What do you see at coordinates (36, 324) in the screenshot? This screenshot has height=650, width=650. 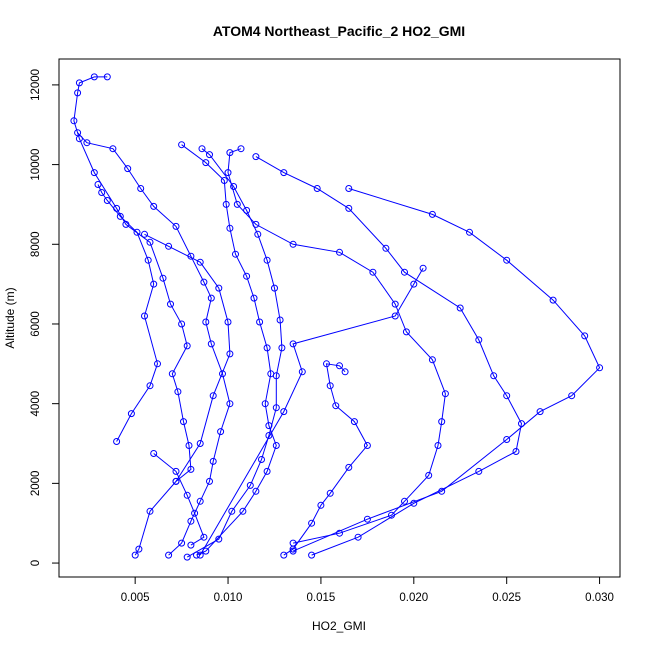 I see `y-tick-label: 6000` at bounding box center [36, 324].